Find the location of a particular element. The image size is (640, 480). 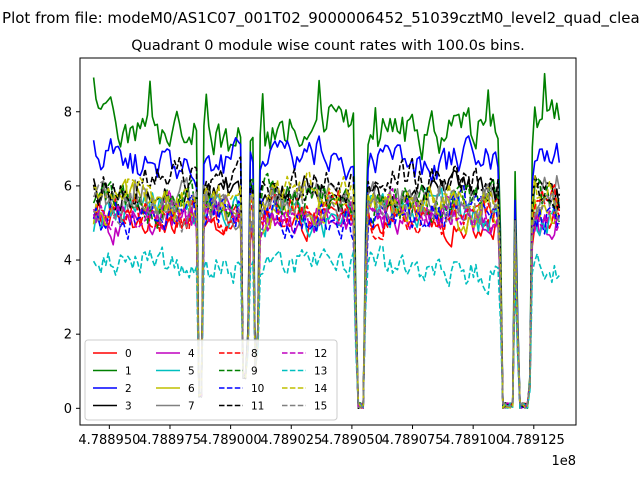

legend-box is located at coordinates (211, 380).